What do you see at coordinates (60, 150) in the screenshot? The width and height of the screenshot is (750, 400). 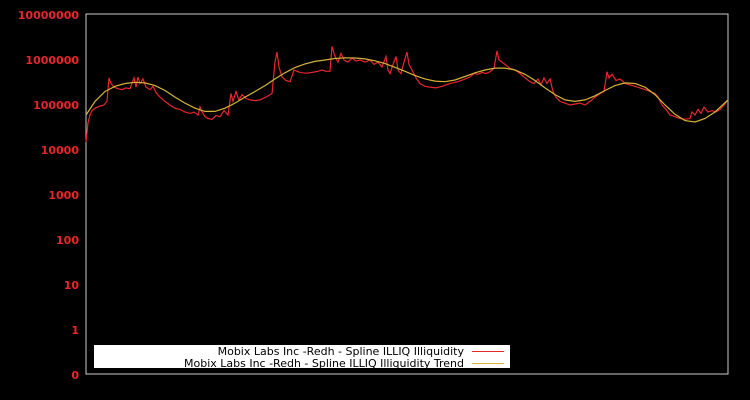 I see `y-tick-label: 10000` at bounding box center [60, 150].